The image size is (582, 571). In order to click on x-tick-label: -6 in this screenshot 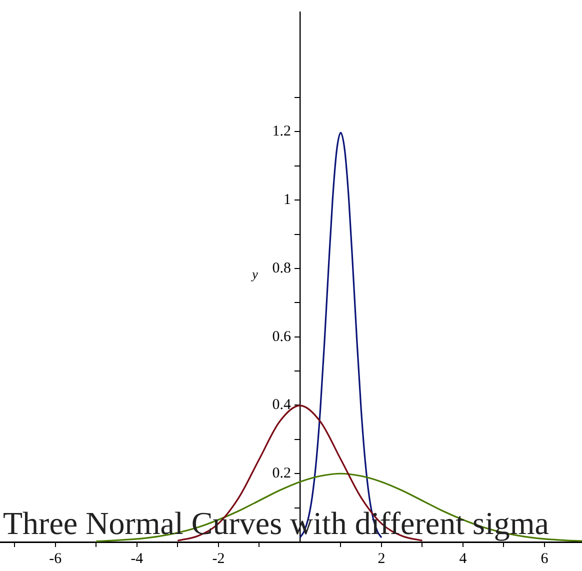, I will do `click(55, 558)`.